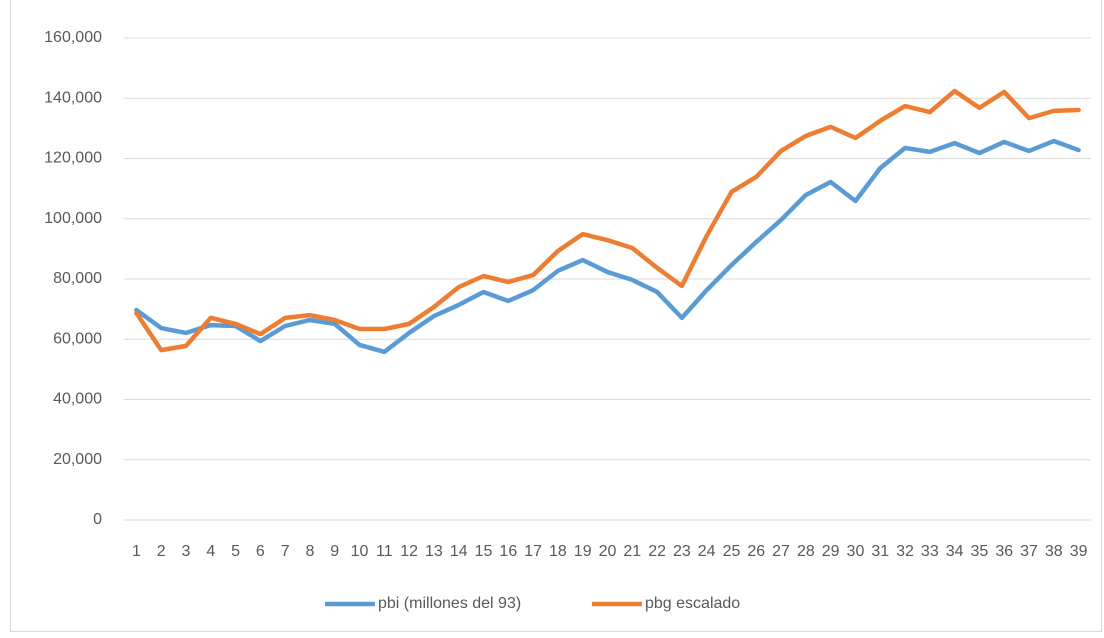 The image size is (1104, 638). Describe the element at coordinates (459, 551) in the screenshot. I see `x-tick-label: 14` at that location.